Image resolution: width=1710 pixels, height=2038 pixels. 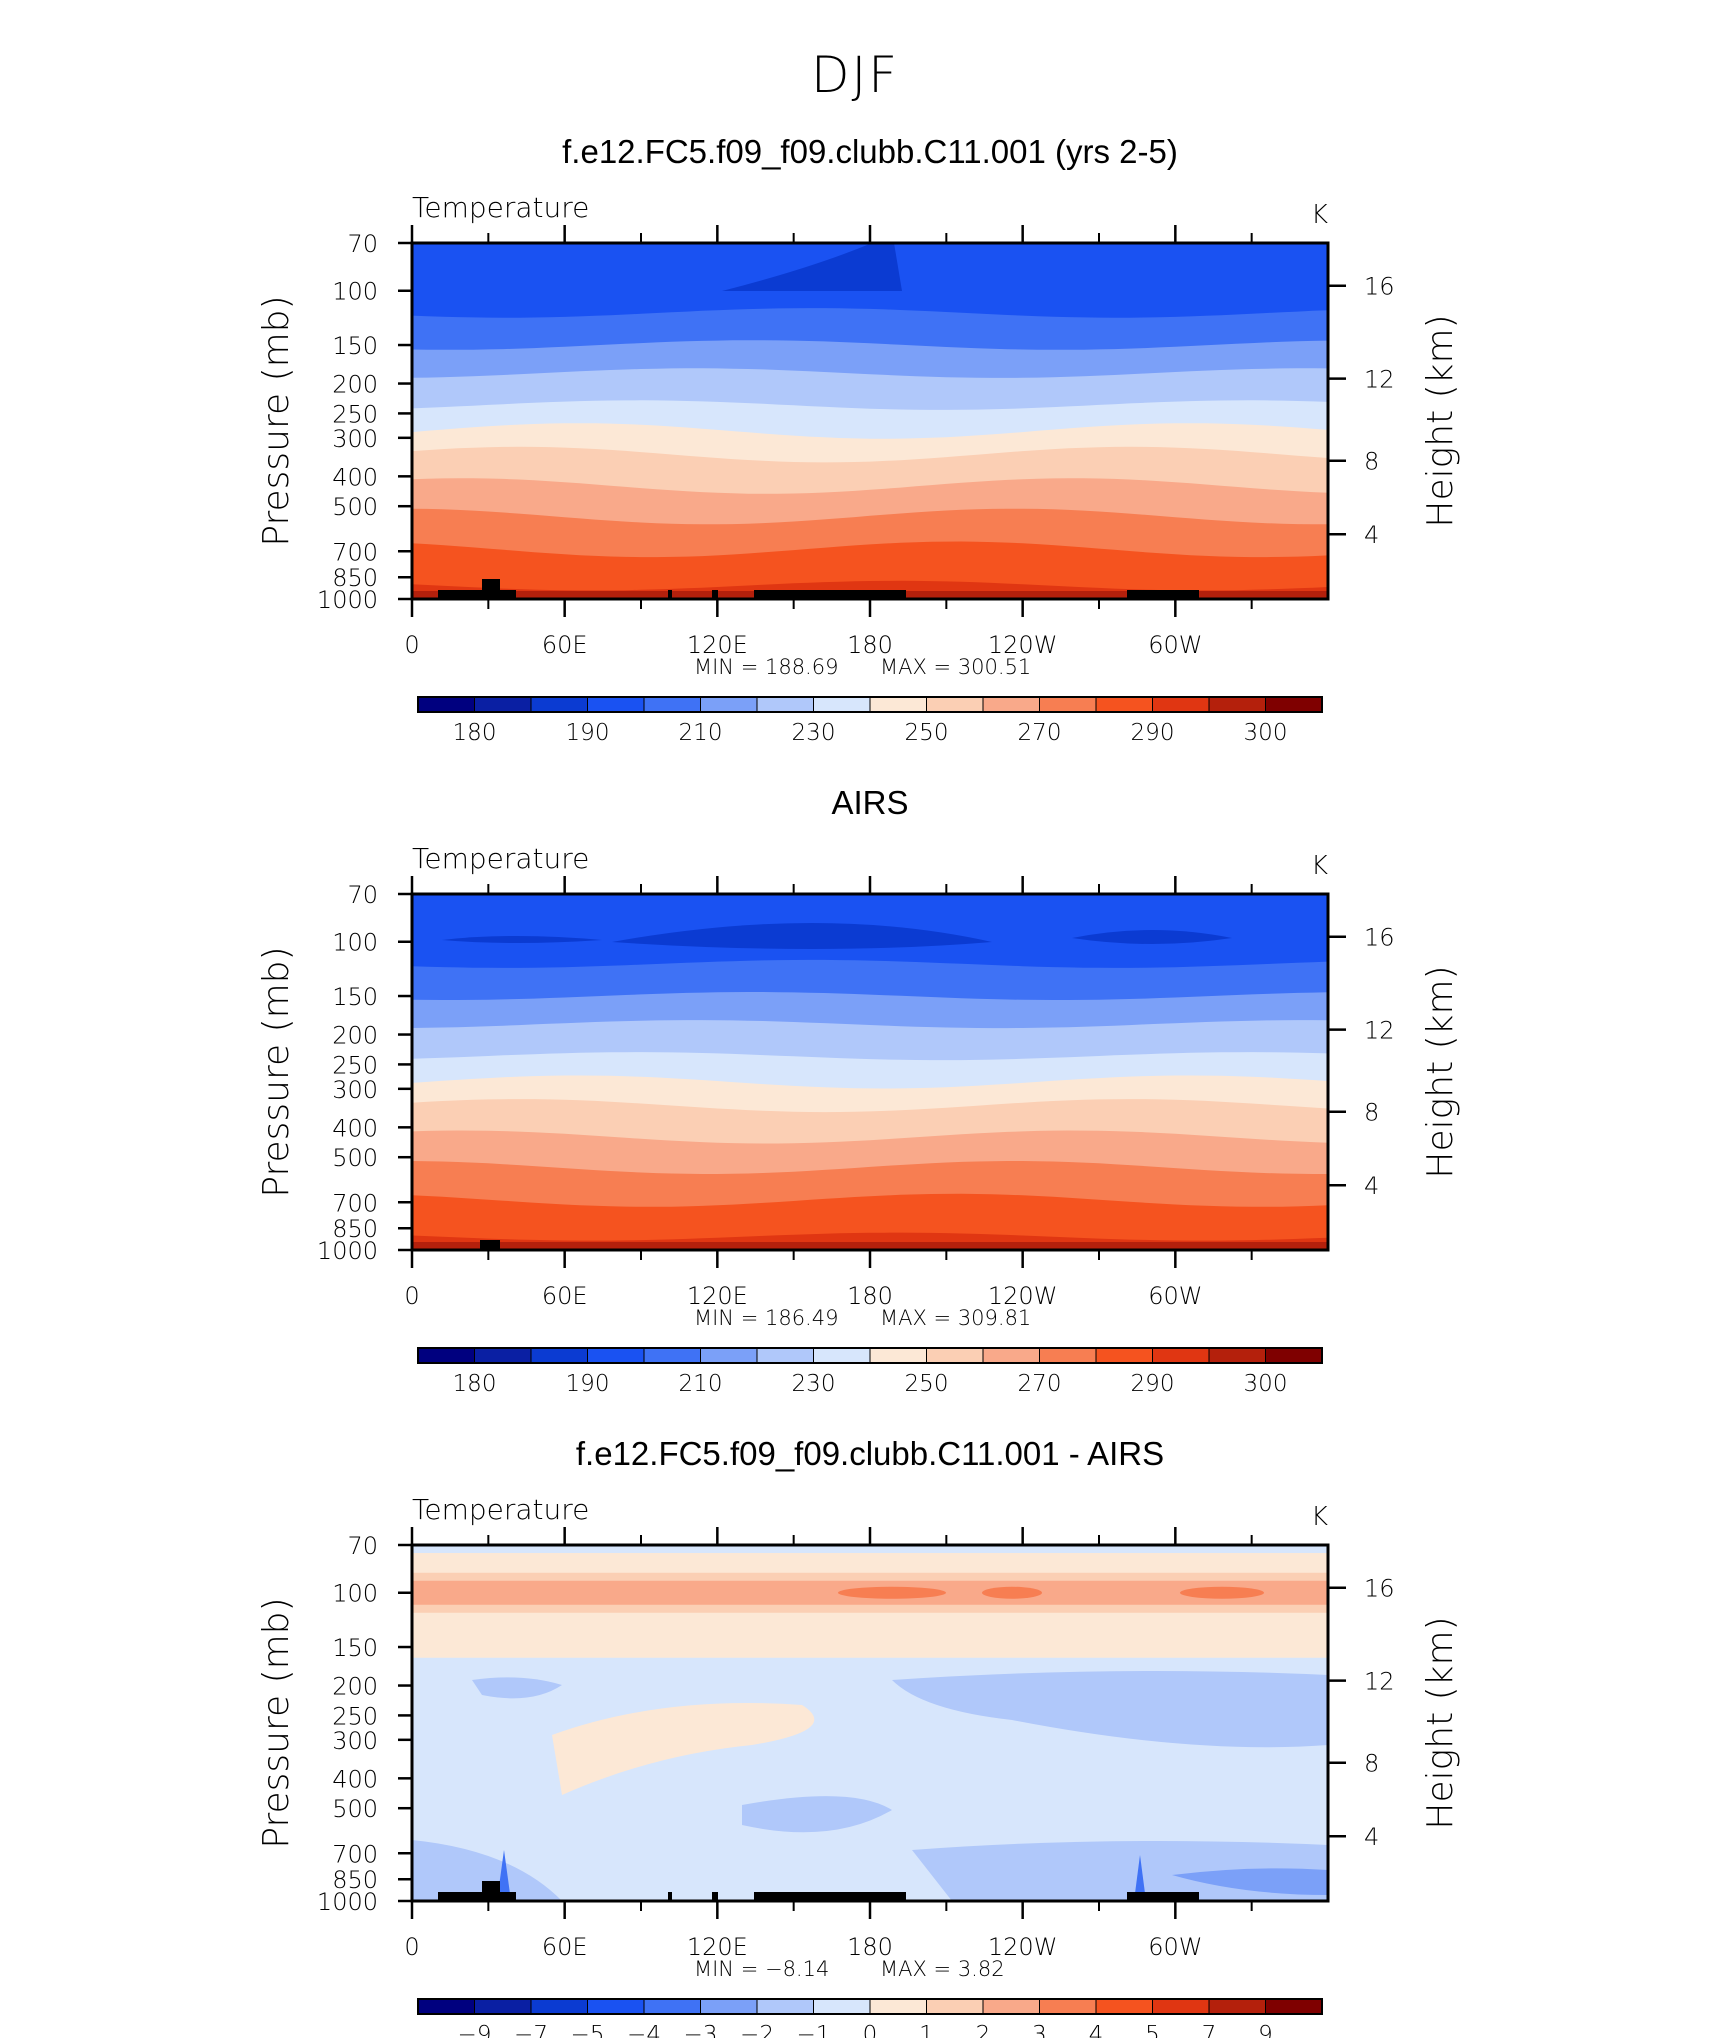 What do you see at coordinates (475, 1384) in the screenshot?
I see `colorbar-label: 180` at bounding box center [475, 1384].